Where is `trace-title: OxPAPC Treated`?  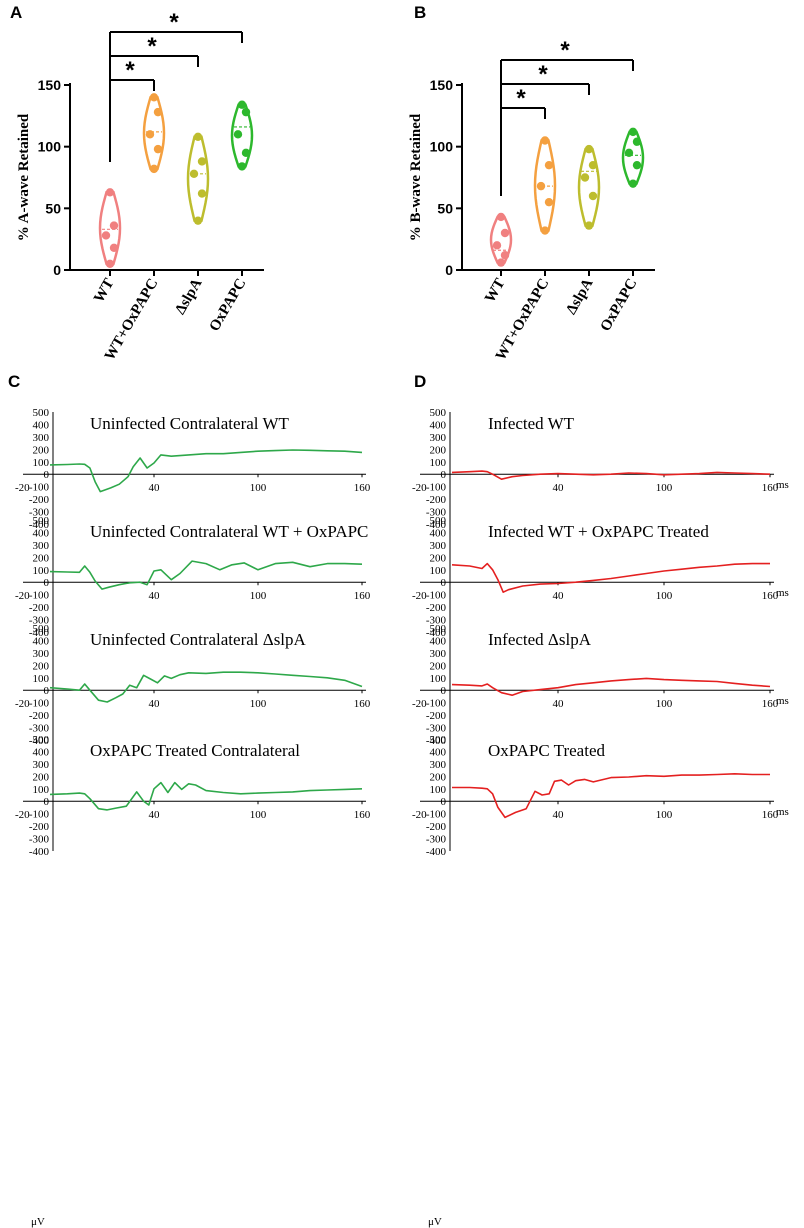 trace-title: OxPAPC Treated is located at coordinates (546, 750).